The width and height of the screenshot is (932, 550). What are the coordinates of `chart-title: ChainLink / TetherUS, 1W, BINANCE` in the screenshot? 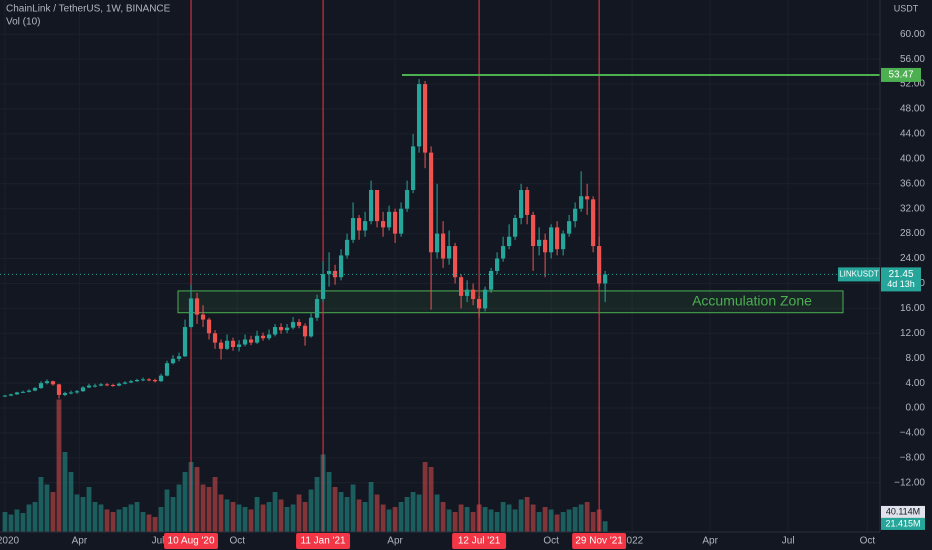 It's located at (88, 9).